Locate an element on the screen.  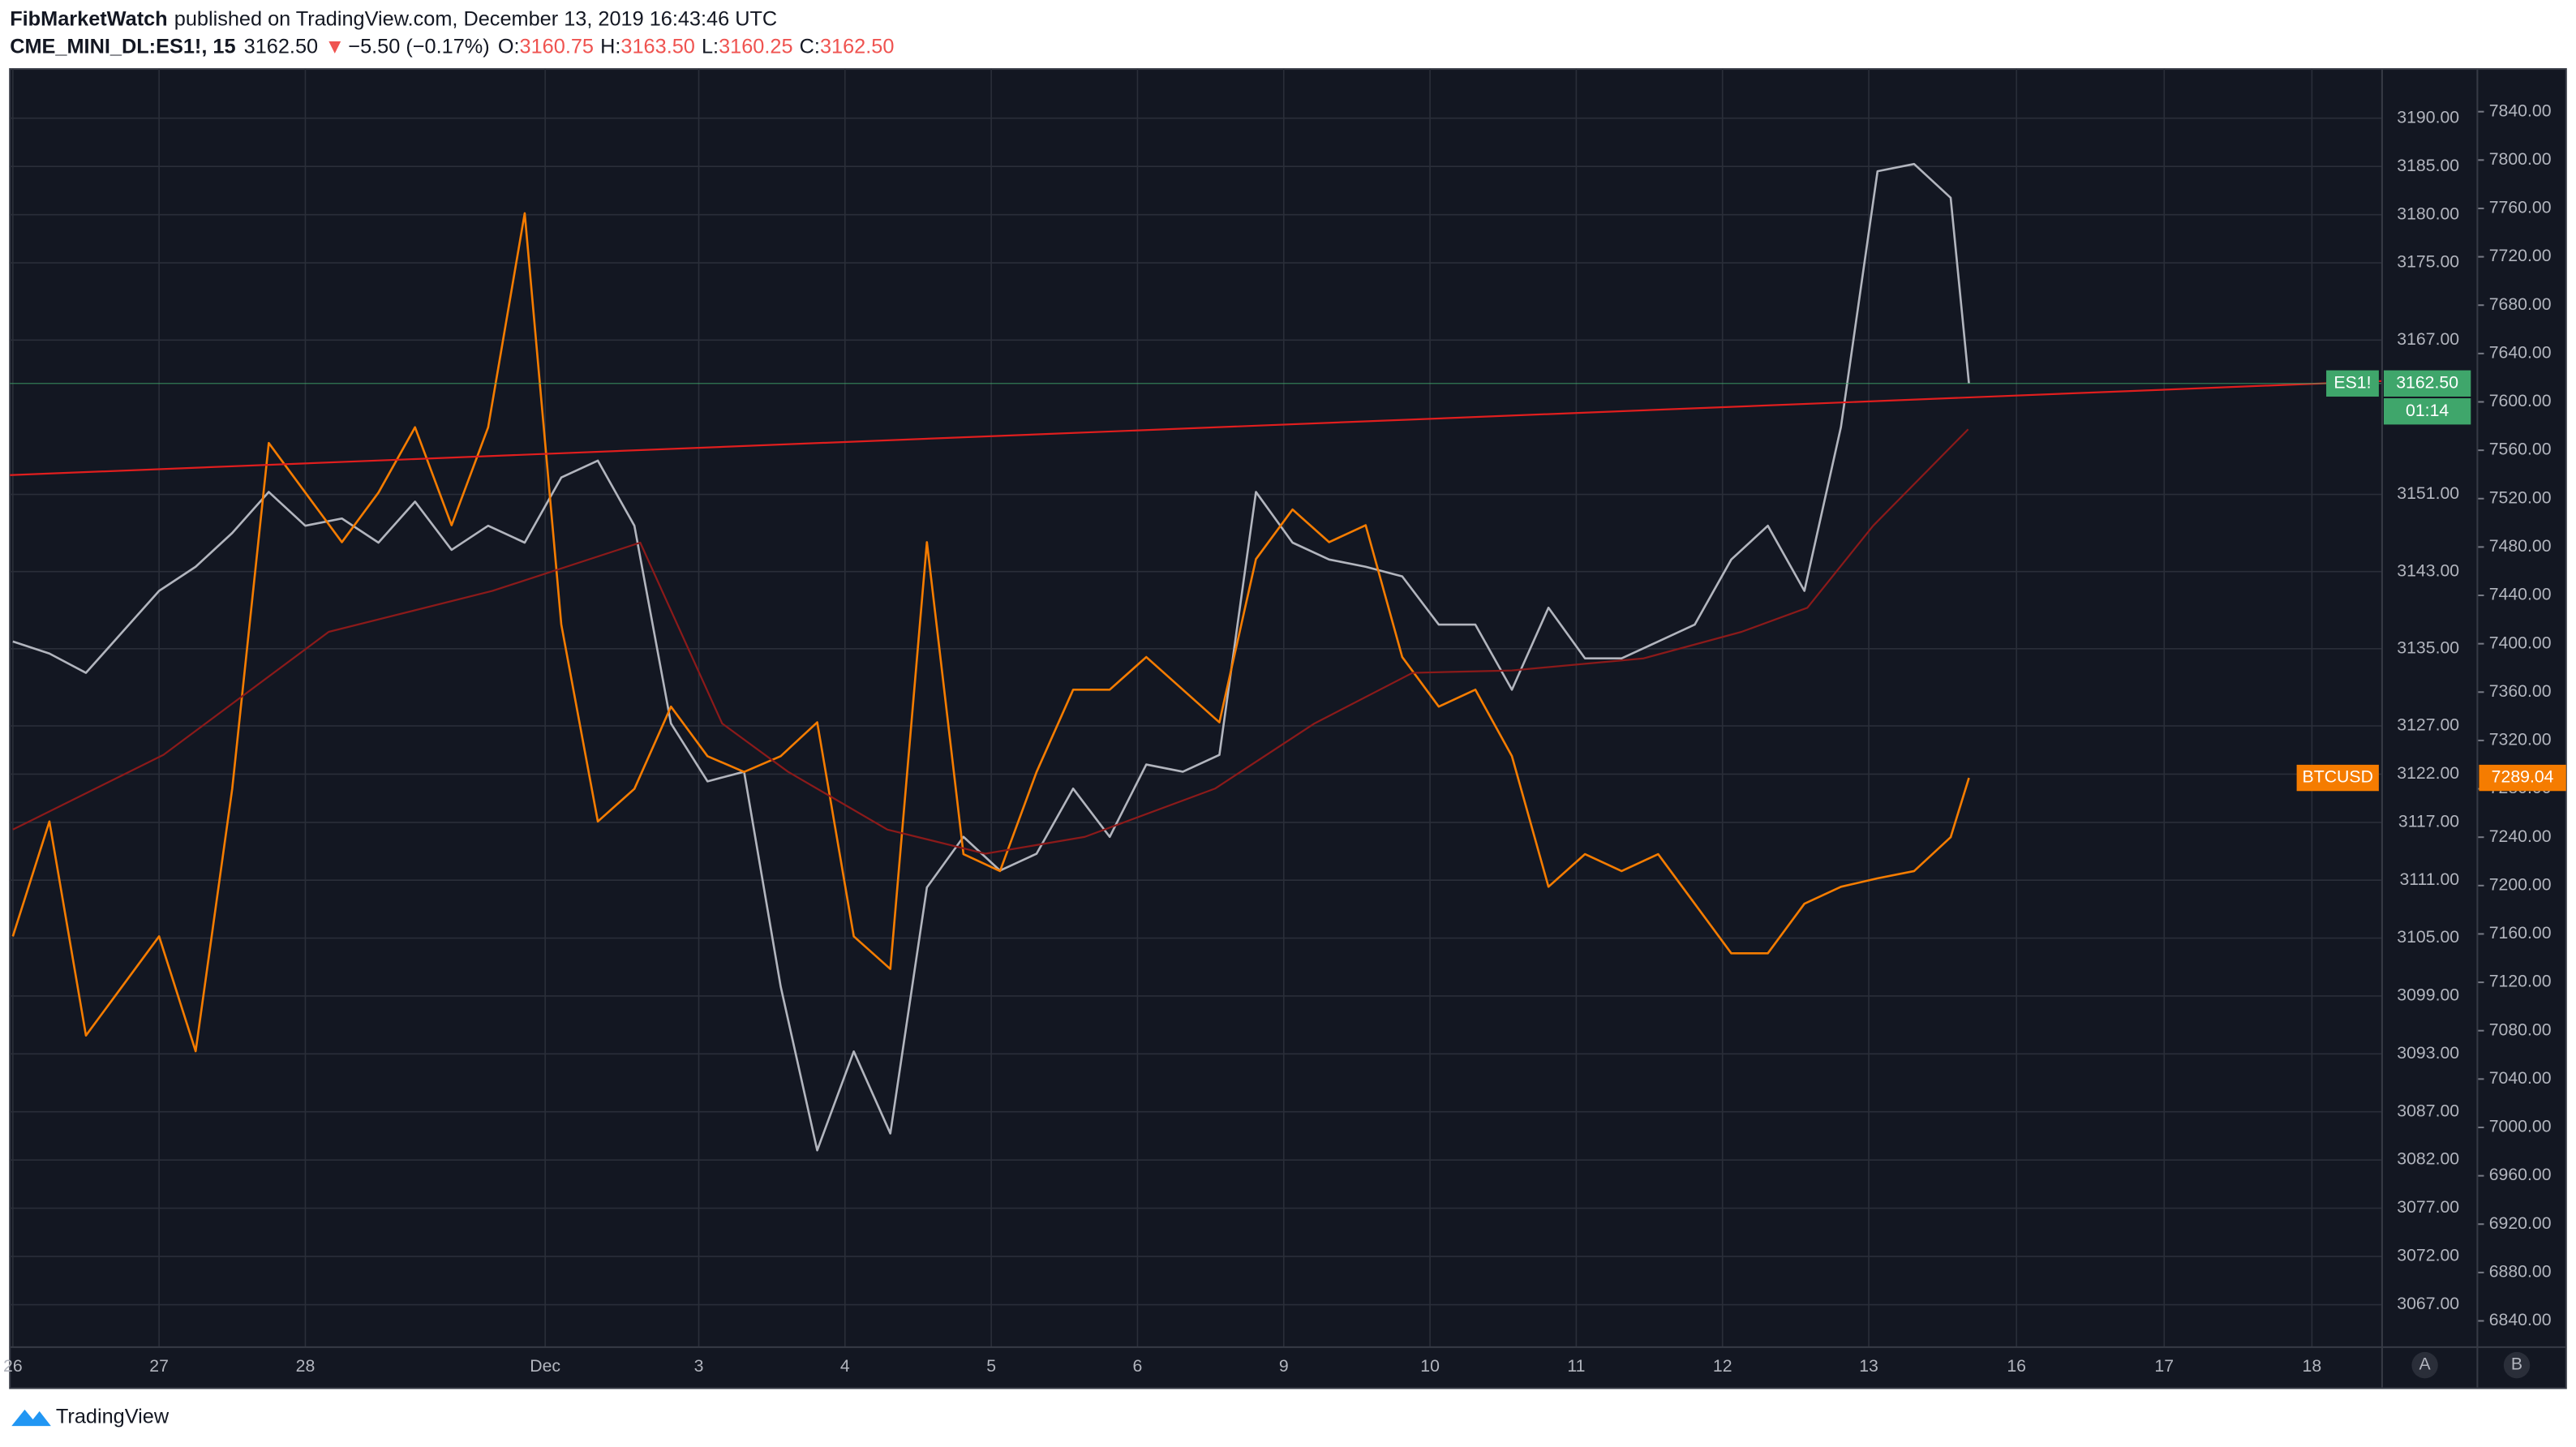
y-tick-label: 3135.00 is located at coordinates (2428, 647).